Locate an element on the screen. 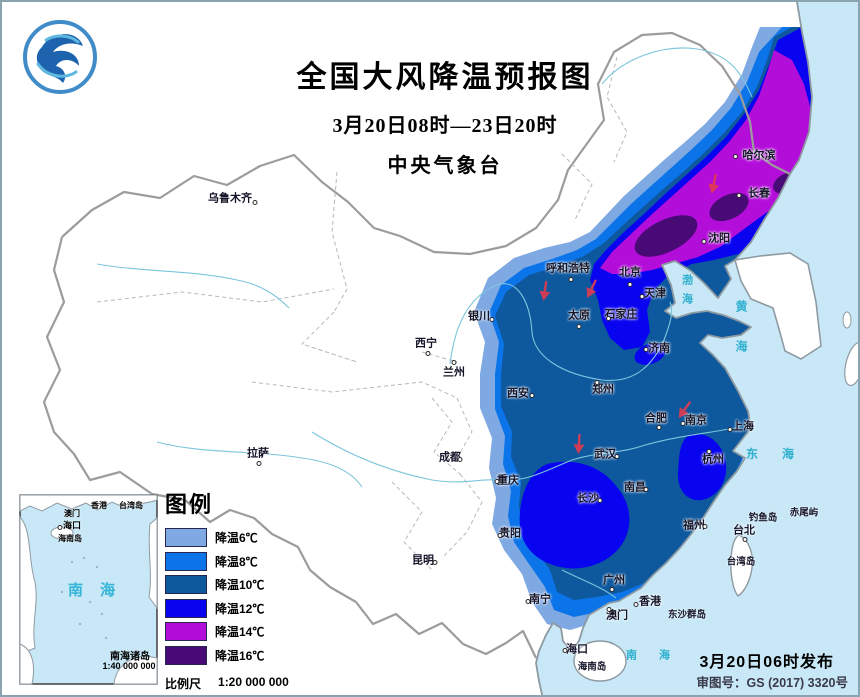 The image size is (860, 697). island-label: 钓鱼岛 is located at coordinates (763, 518).